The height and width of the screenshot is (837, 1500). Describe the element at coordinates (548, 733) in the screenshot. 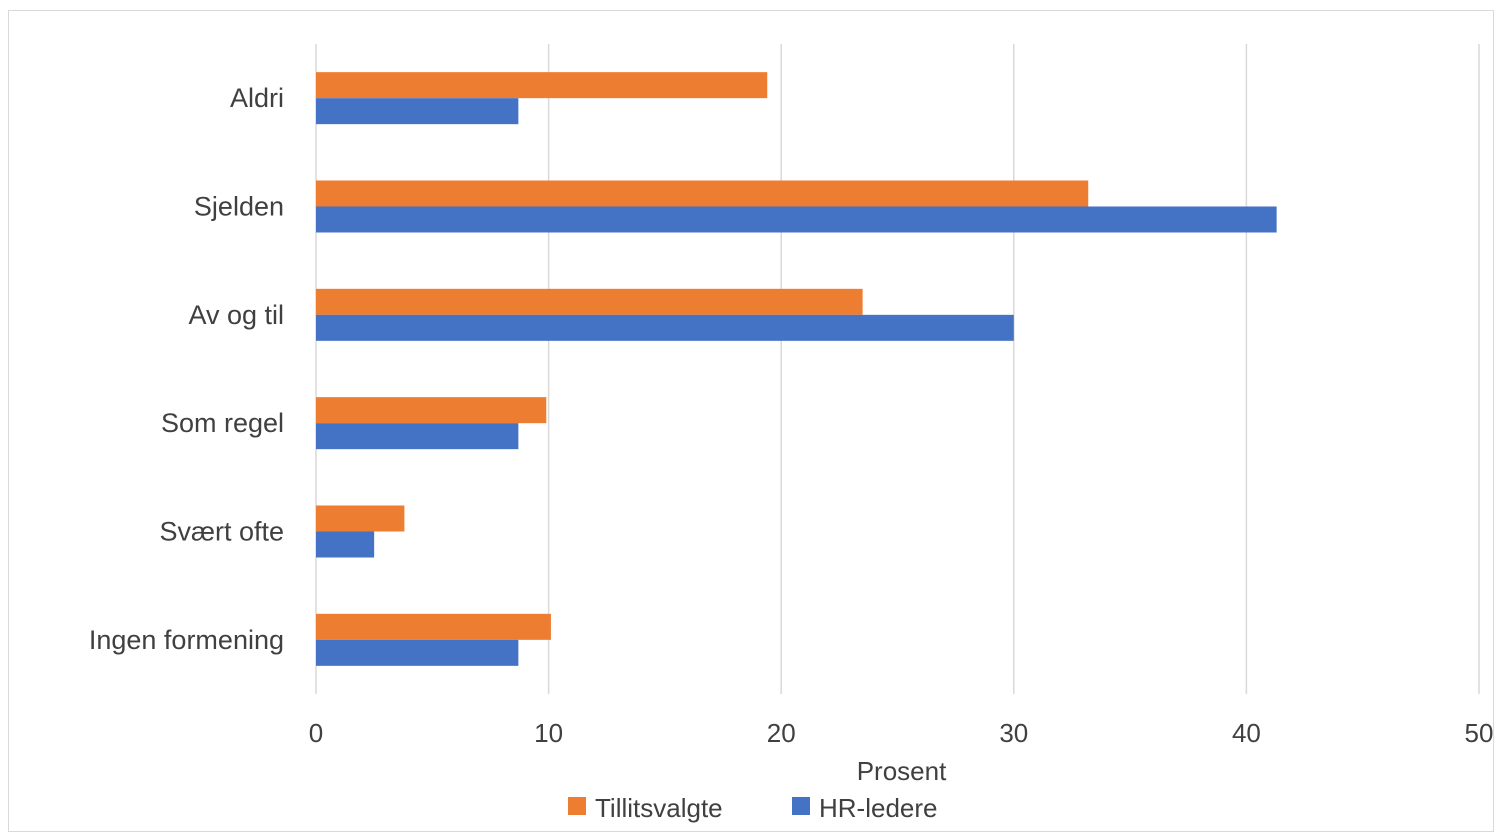

I see `x-tick-label: 10` at that location.